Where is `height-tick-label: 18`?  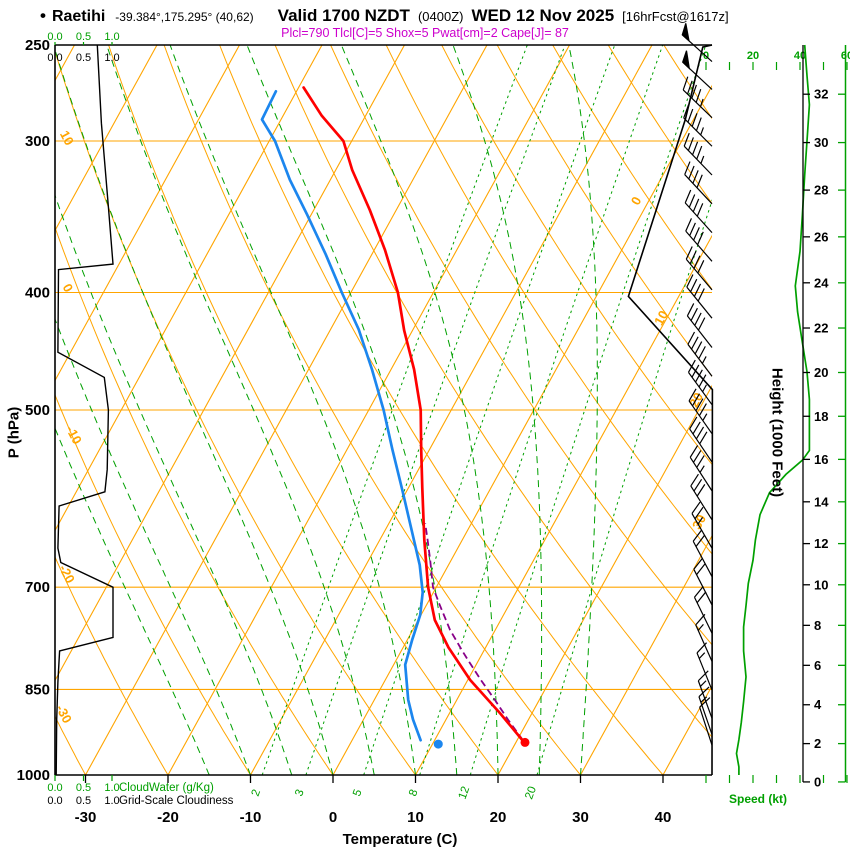
height-tick-label: 18 is located at coordinates (821, 416).